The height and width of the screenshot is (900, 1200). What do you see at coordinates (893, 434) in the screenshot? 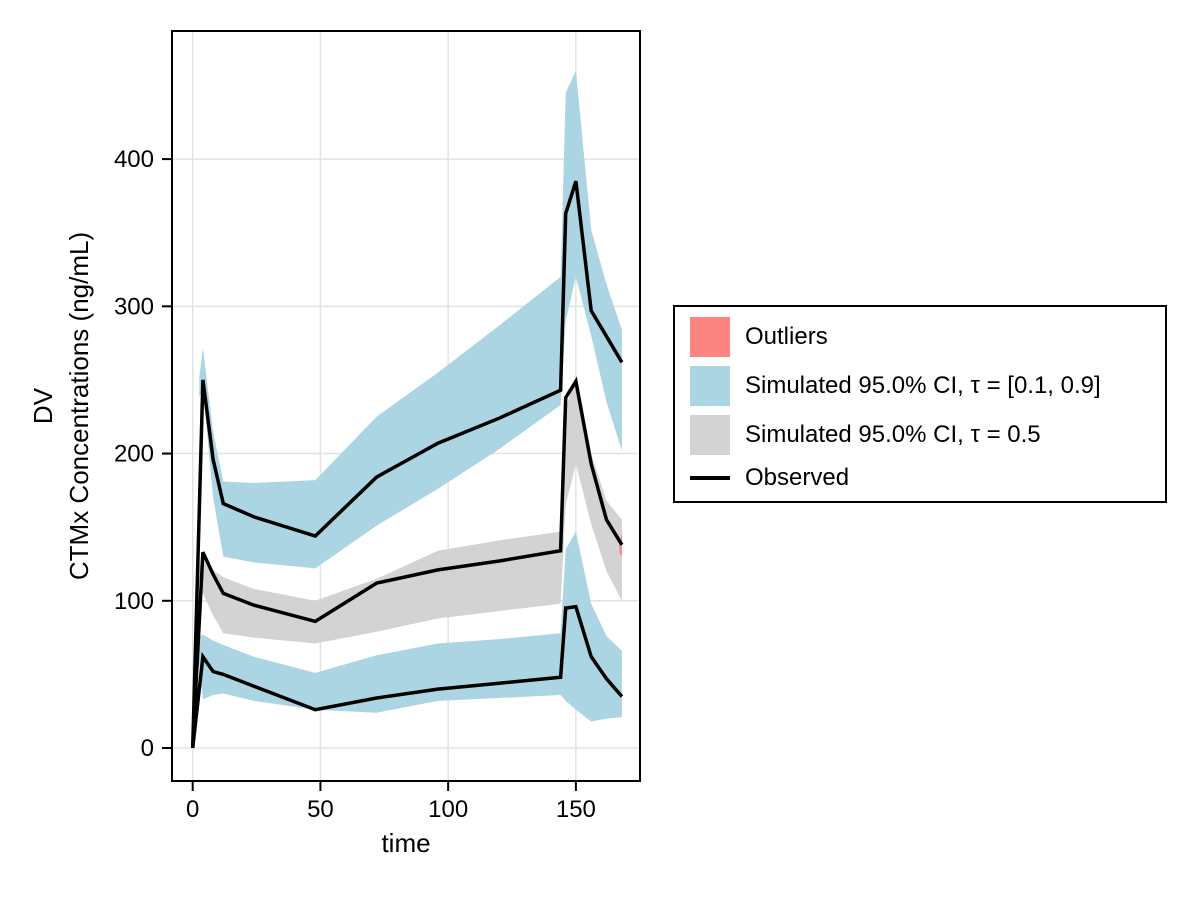
I see `legend-label-ci-median: Simulated 95.0% CI, τ = 0.5` at bounding box center [893, 434].